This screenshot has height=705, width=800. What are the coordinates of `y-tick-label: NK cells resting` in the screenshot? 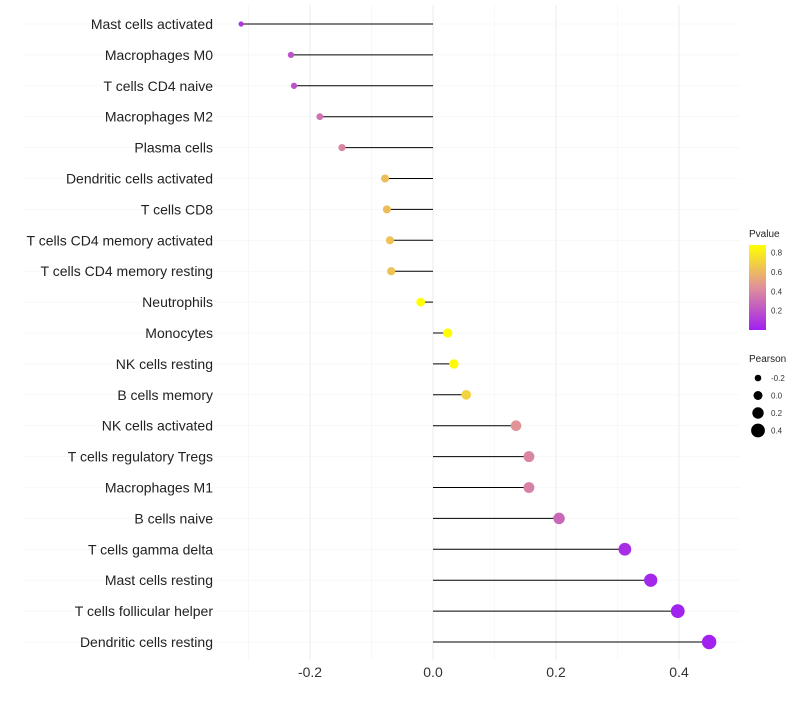 It's located at (164, 364).